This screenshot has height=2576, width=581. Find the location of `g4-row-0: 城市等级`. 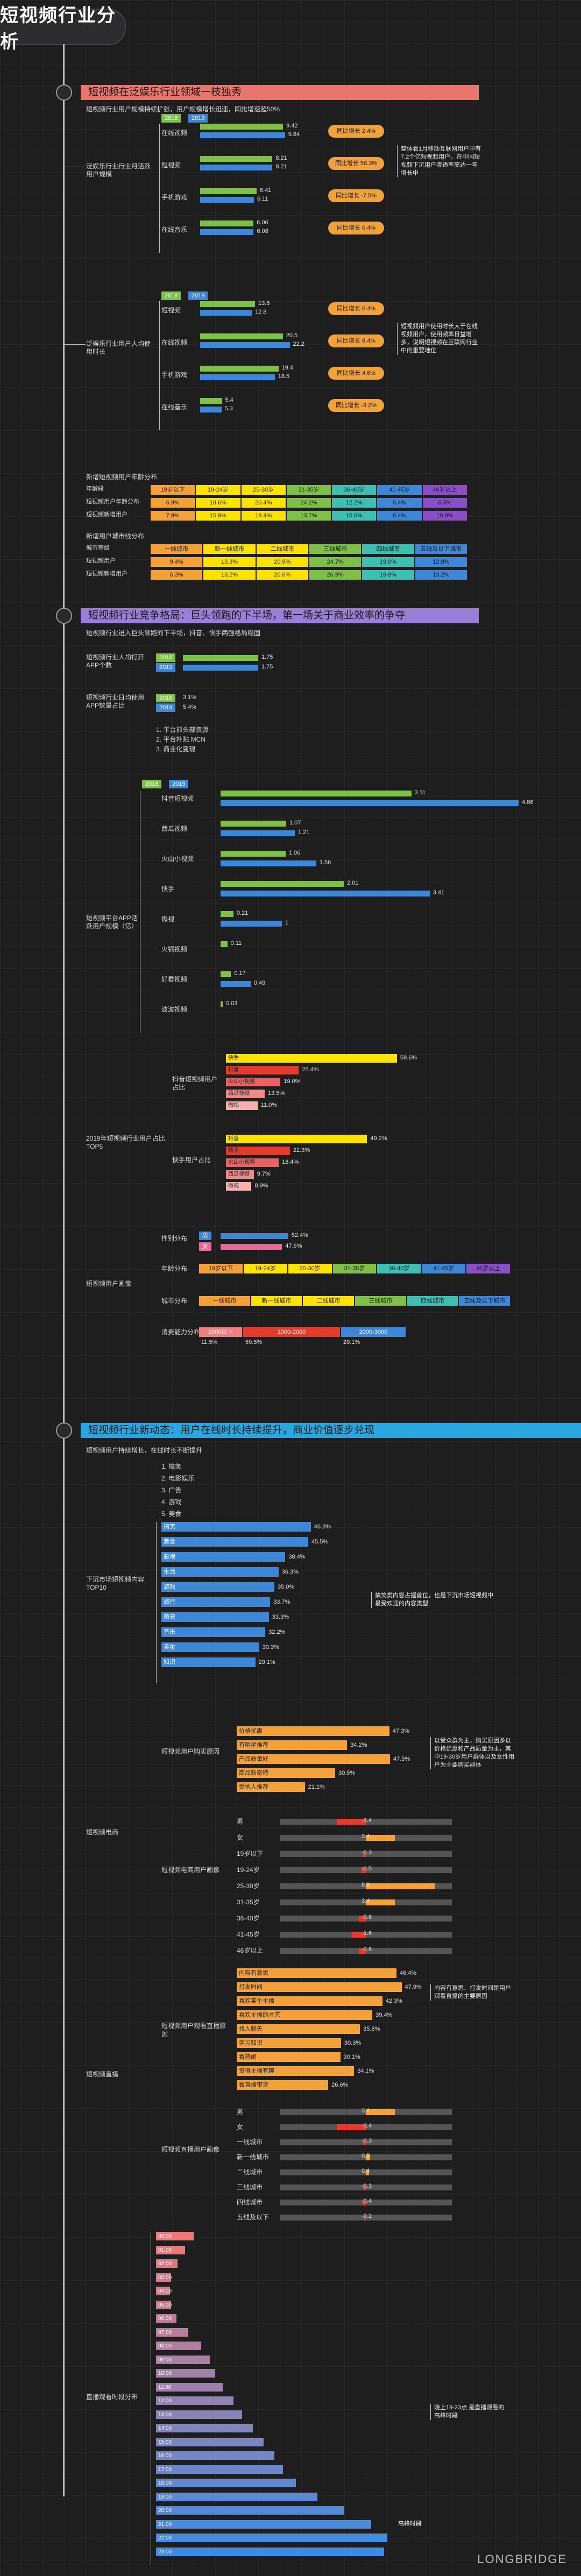

g4-row-0: 城市等级 is located at coordinates (98, 548).